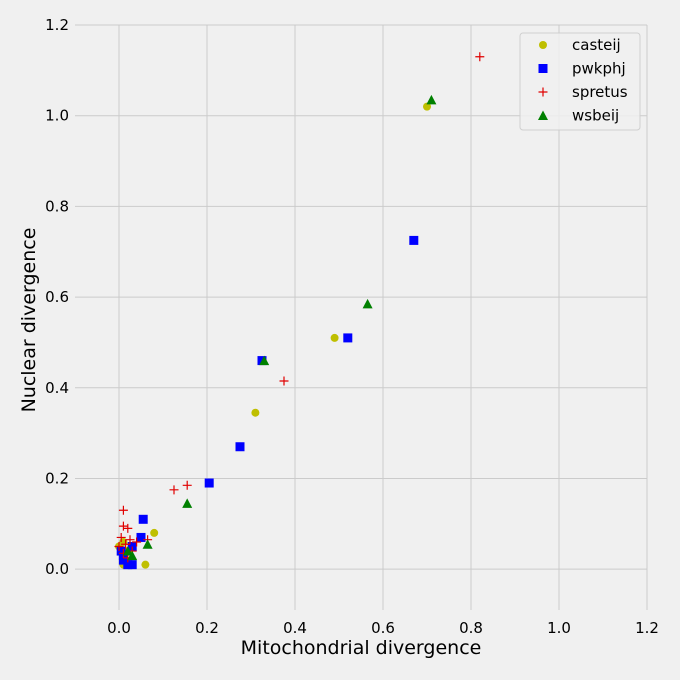  What do you see at coordinates (543, 45) in the screenshot?
I see `legend-marker-casteij` at bounding box center [543, 45].